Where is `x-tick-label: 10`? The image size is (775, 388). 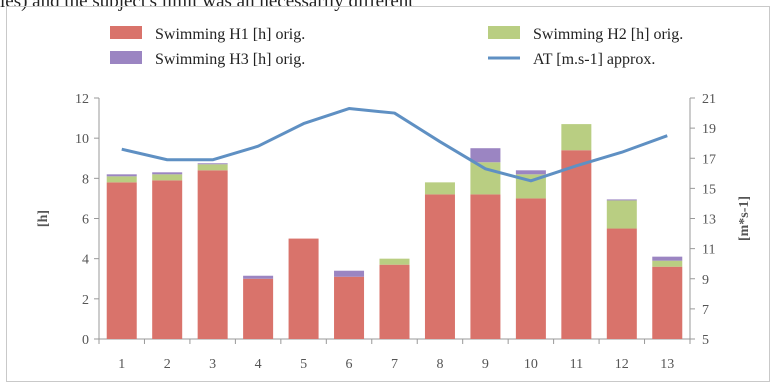
x-tick-label: 10 is located at coordinates (531, 364).